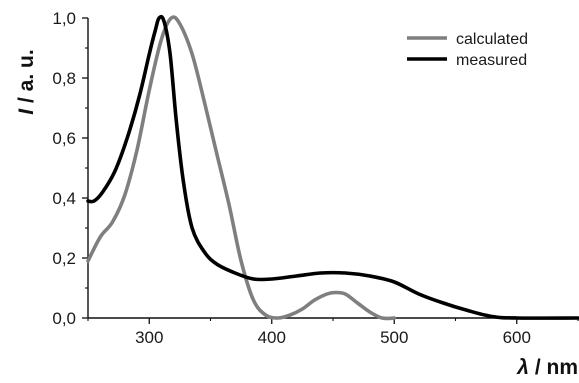 The height and width of the screenshot is (383, 579). Describe the element at coordinates (64, 138) in the screenshot. I see `y-tick-label: 0,6` at that location.